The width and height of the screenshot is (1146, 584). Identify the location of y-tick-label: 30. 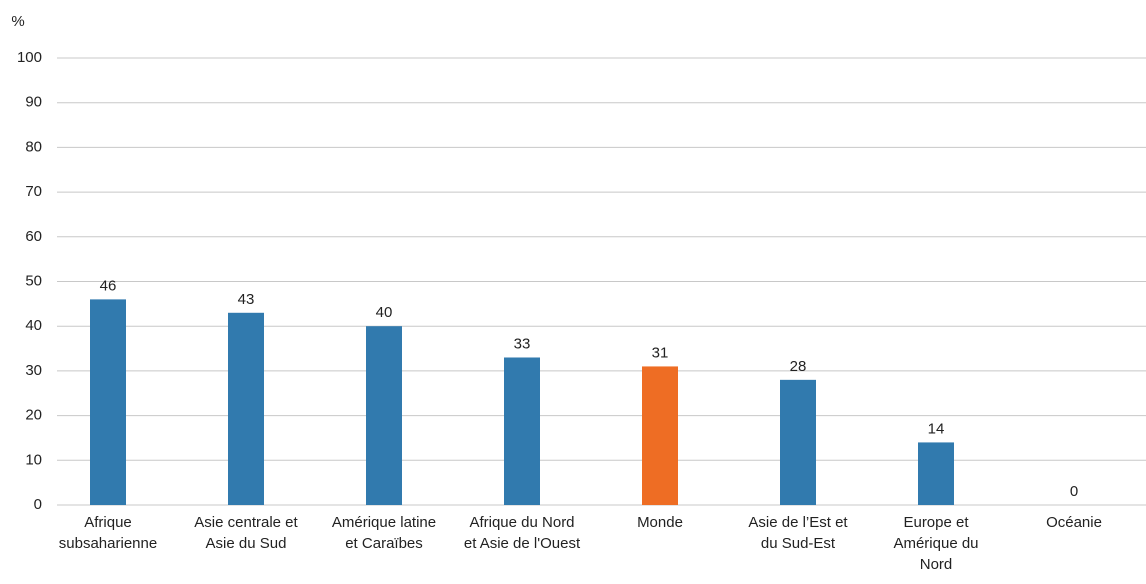
(33, 370).